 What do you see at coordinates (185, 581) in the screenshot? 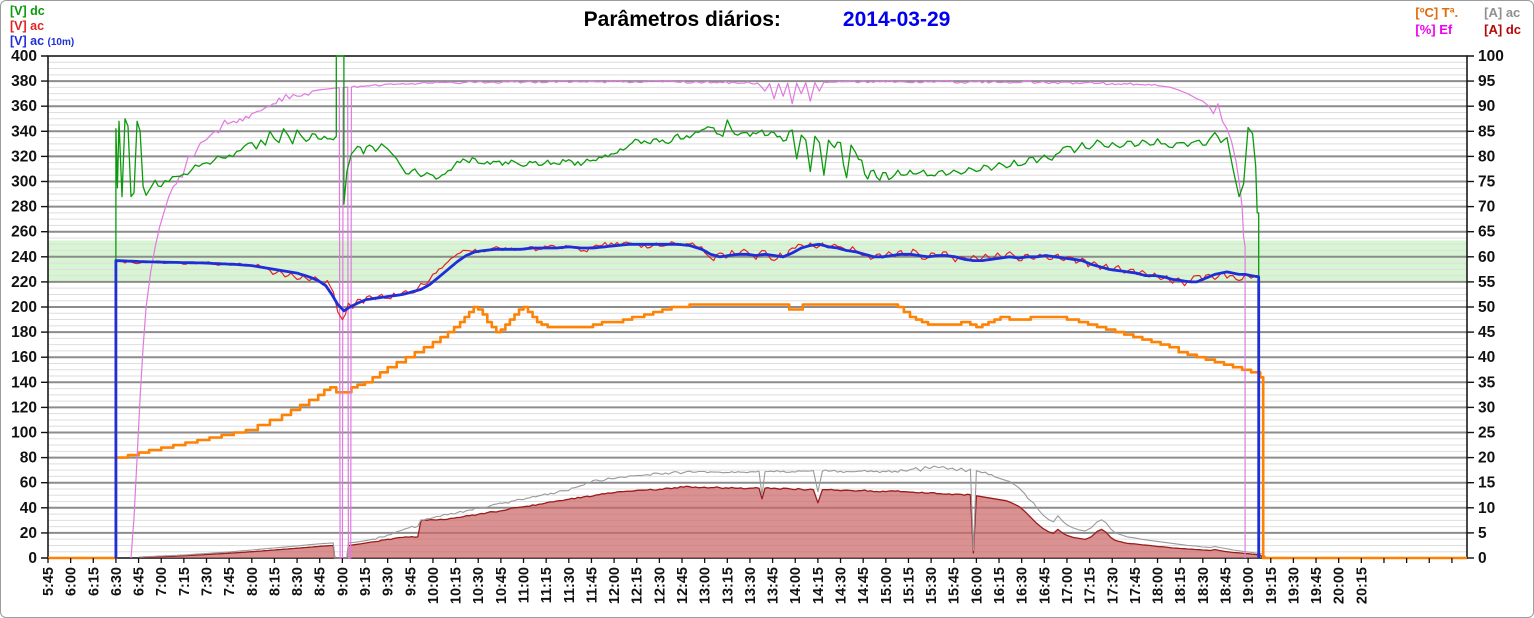
I see `x-tick-label: 7:15` at bounding box center [185, 581].